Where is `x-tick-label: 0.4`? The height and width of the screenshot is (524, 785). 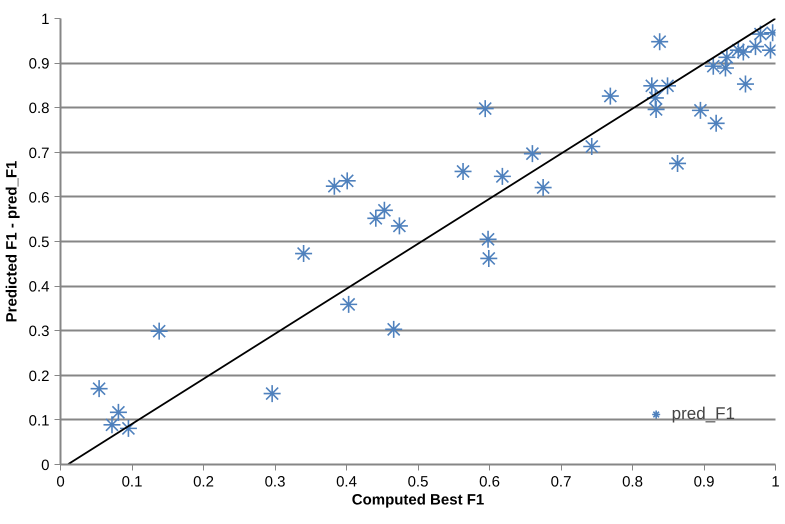 x-tick-label: 0.4 is located at coordinates (346, 482).